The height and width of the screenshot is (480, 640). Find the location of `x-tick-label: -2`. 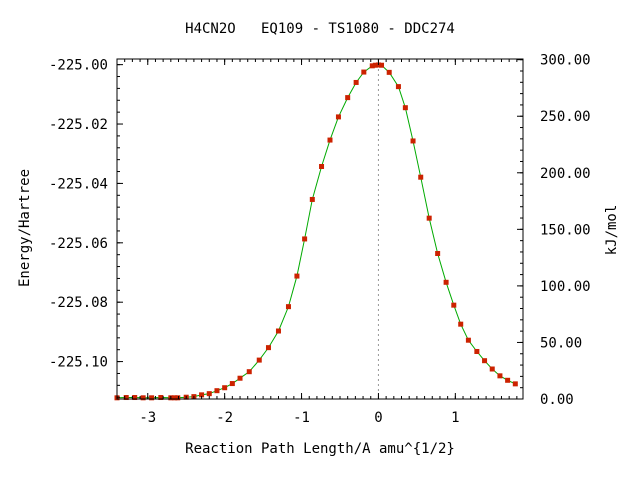

x-tick-label: -2 is located at coordinates (224, 418).